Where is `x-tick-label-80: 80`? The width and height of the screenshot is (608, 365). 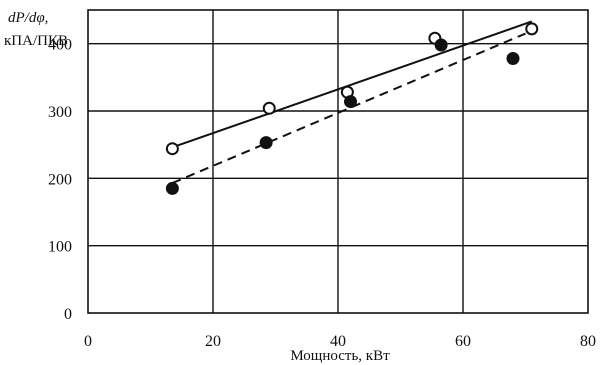 x-tick-label-80: 80 is located at coordinates (588, 341).